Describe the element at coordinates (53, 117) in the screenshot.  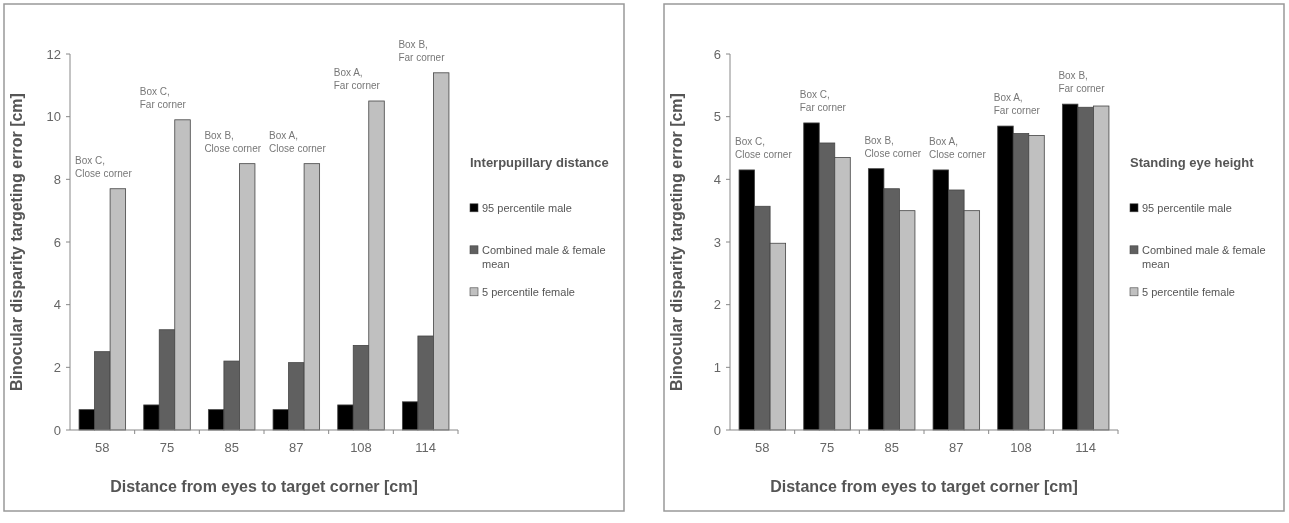
I see `y-tick-label: 10` at that location.